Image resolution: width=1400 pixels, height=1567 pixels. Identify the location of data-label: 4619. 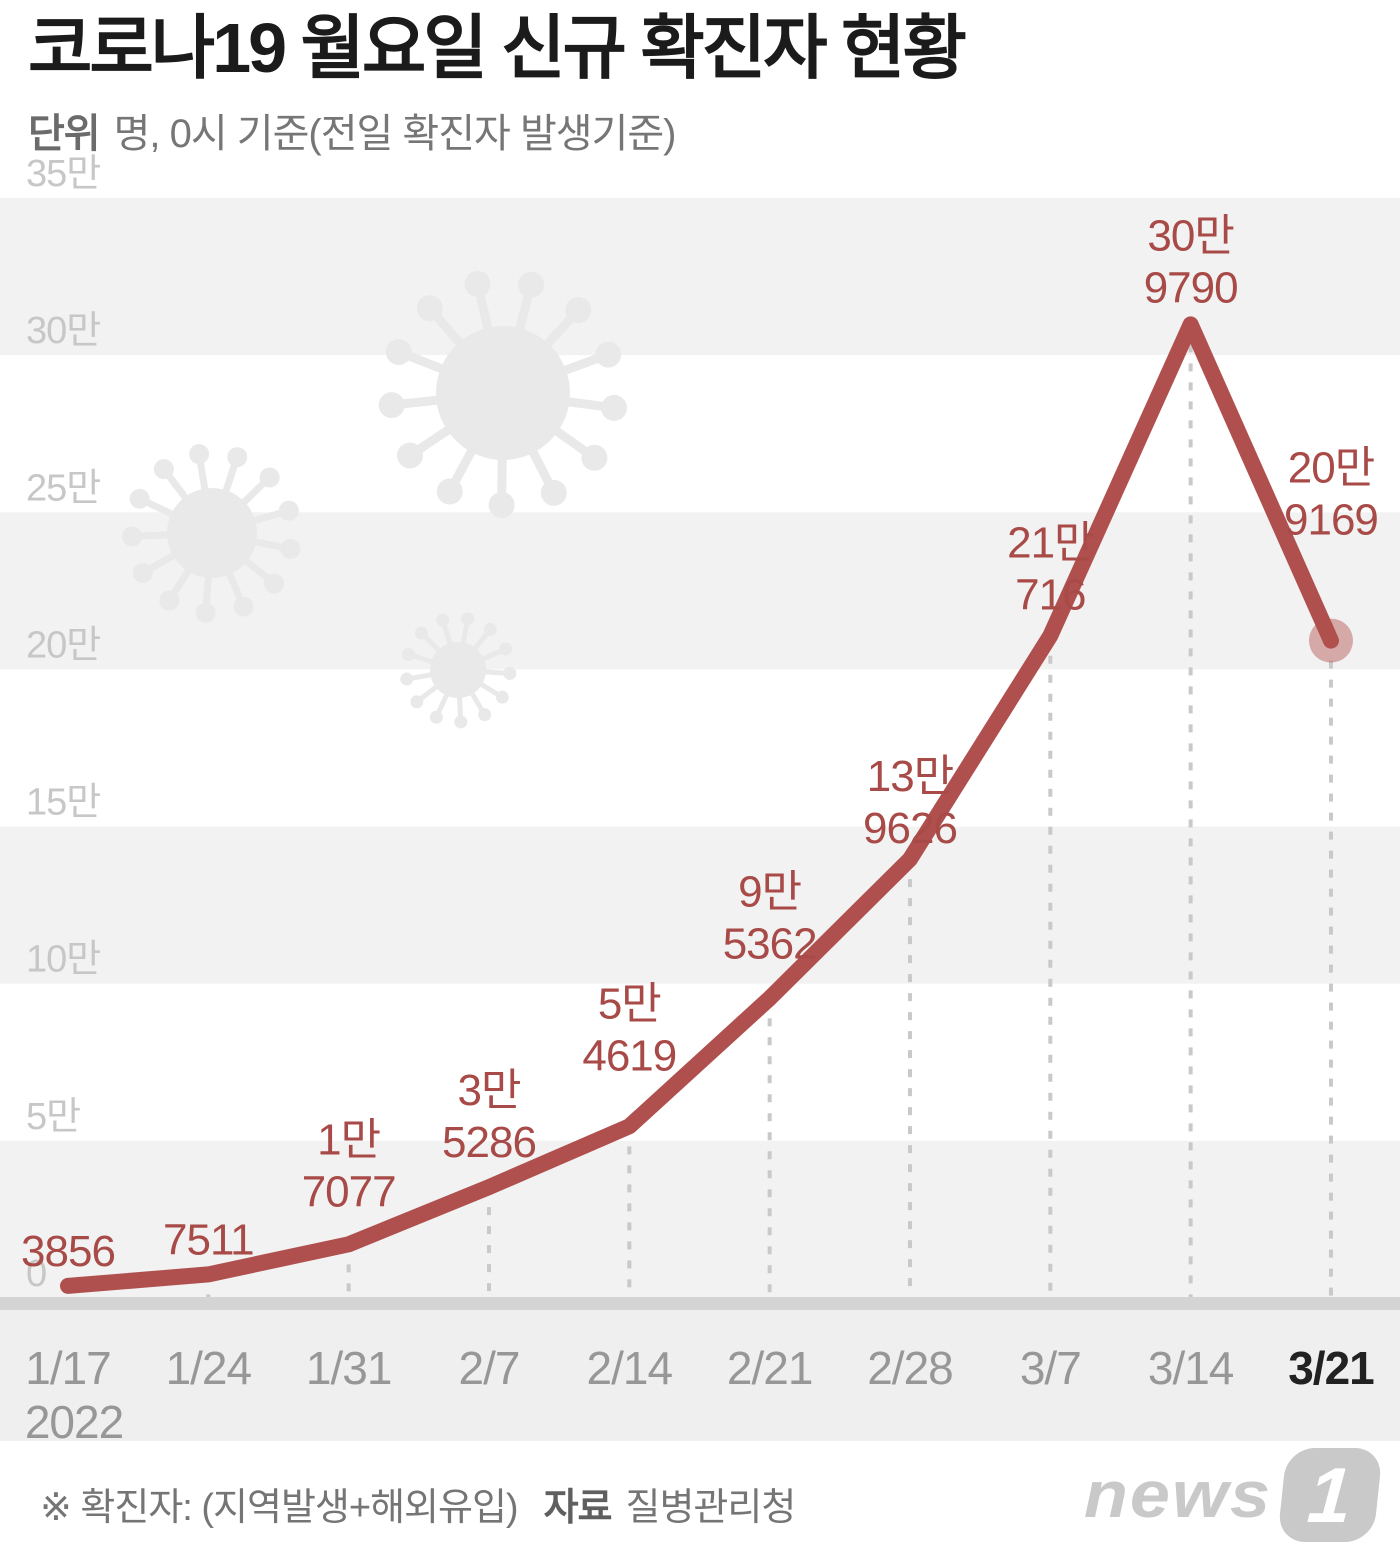
(629, 1055).